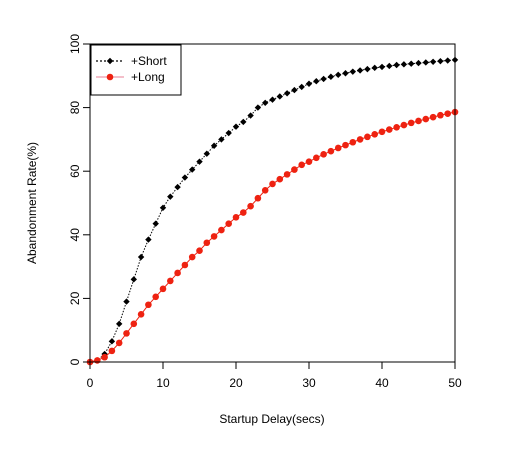 Image resolution: width=516 pixels, height=457 pixels. Describe the element at coordinates (75, 361) in the screenshot. I see `y-tick-label: 0` at that location.